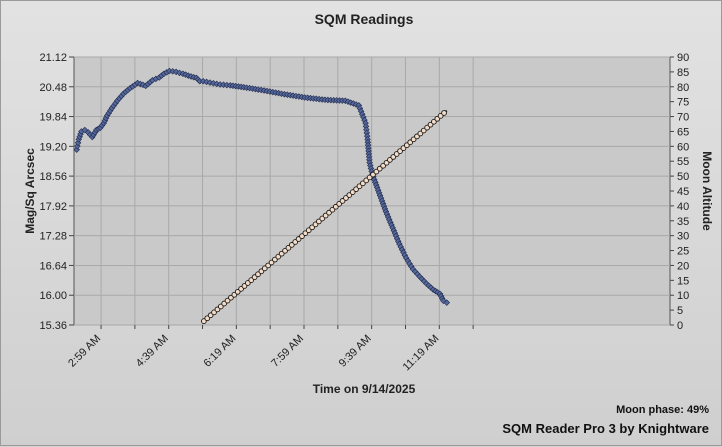 Image resolution: width=722 pixels, height=447 pixels. Describe the element at coordinates (683, 147) in the screenshot. I see `y2-tick-label: 60` at that location.